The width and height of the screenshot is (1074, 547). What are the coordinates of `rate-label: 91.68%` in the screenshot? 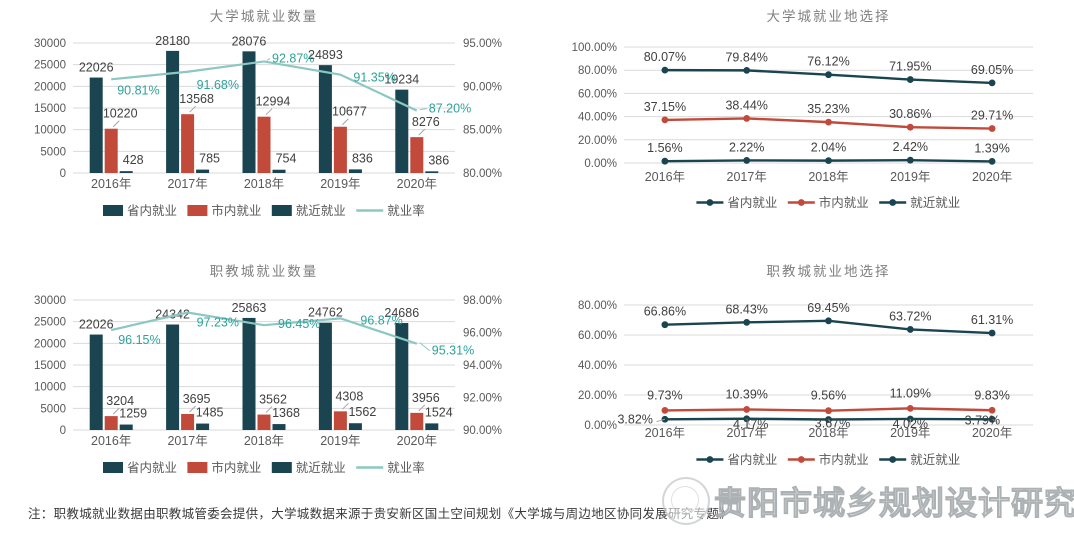 It's located at (218, 85).